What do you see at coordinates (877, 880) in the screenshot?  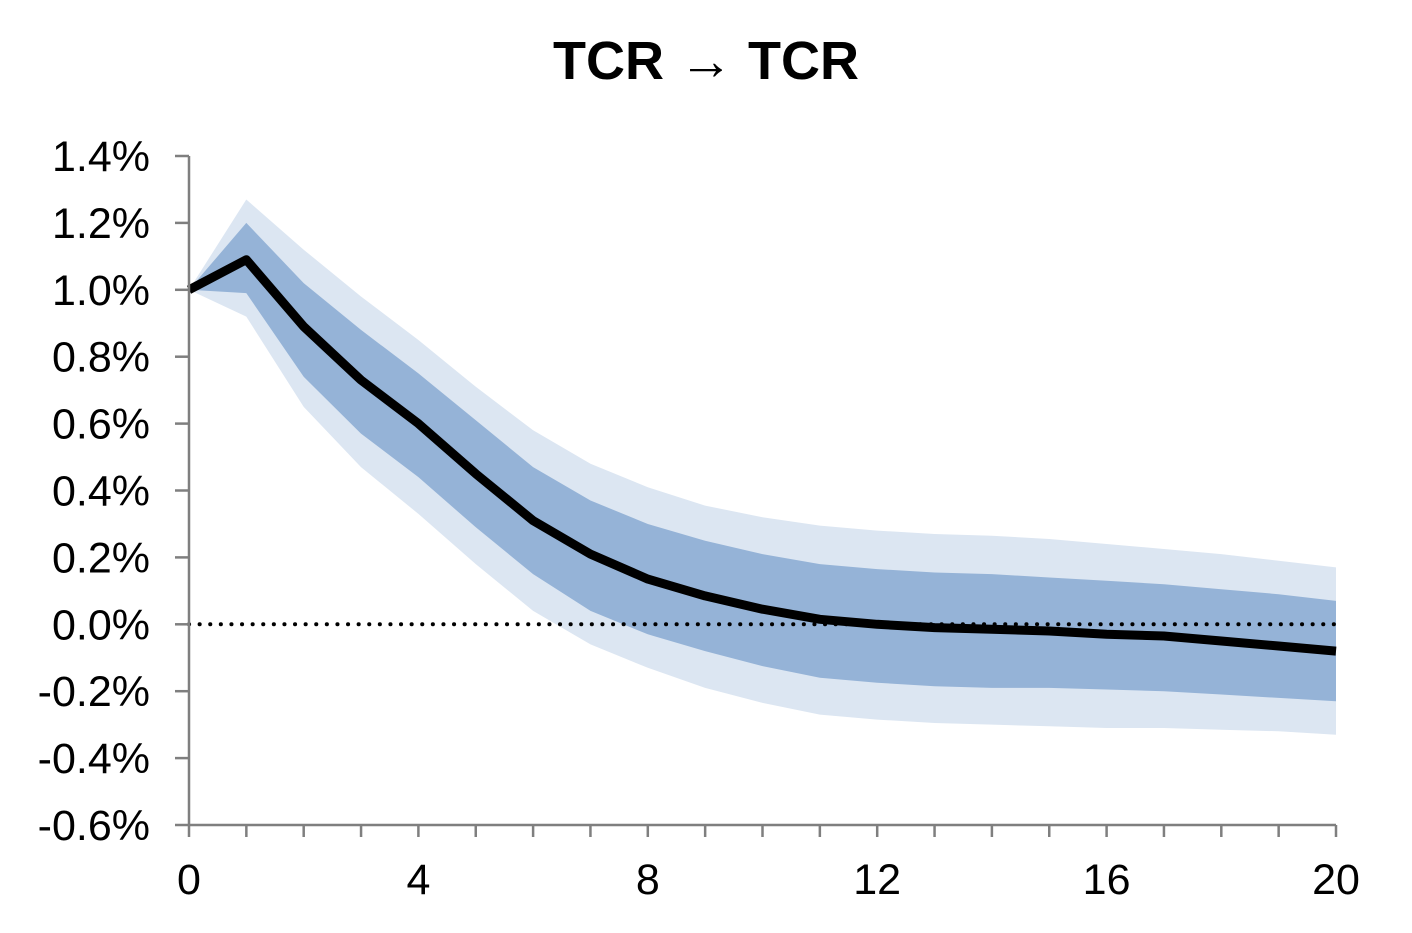 I see `x-tick-label: 12` at bounding box center [877, 880].